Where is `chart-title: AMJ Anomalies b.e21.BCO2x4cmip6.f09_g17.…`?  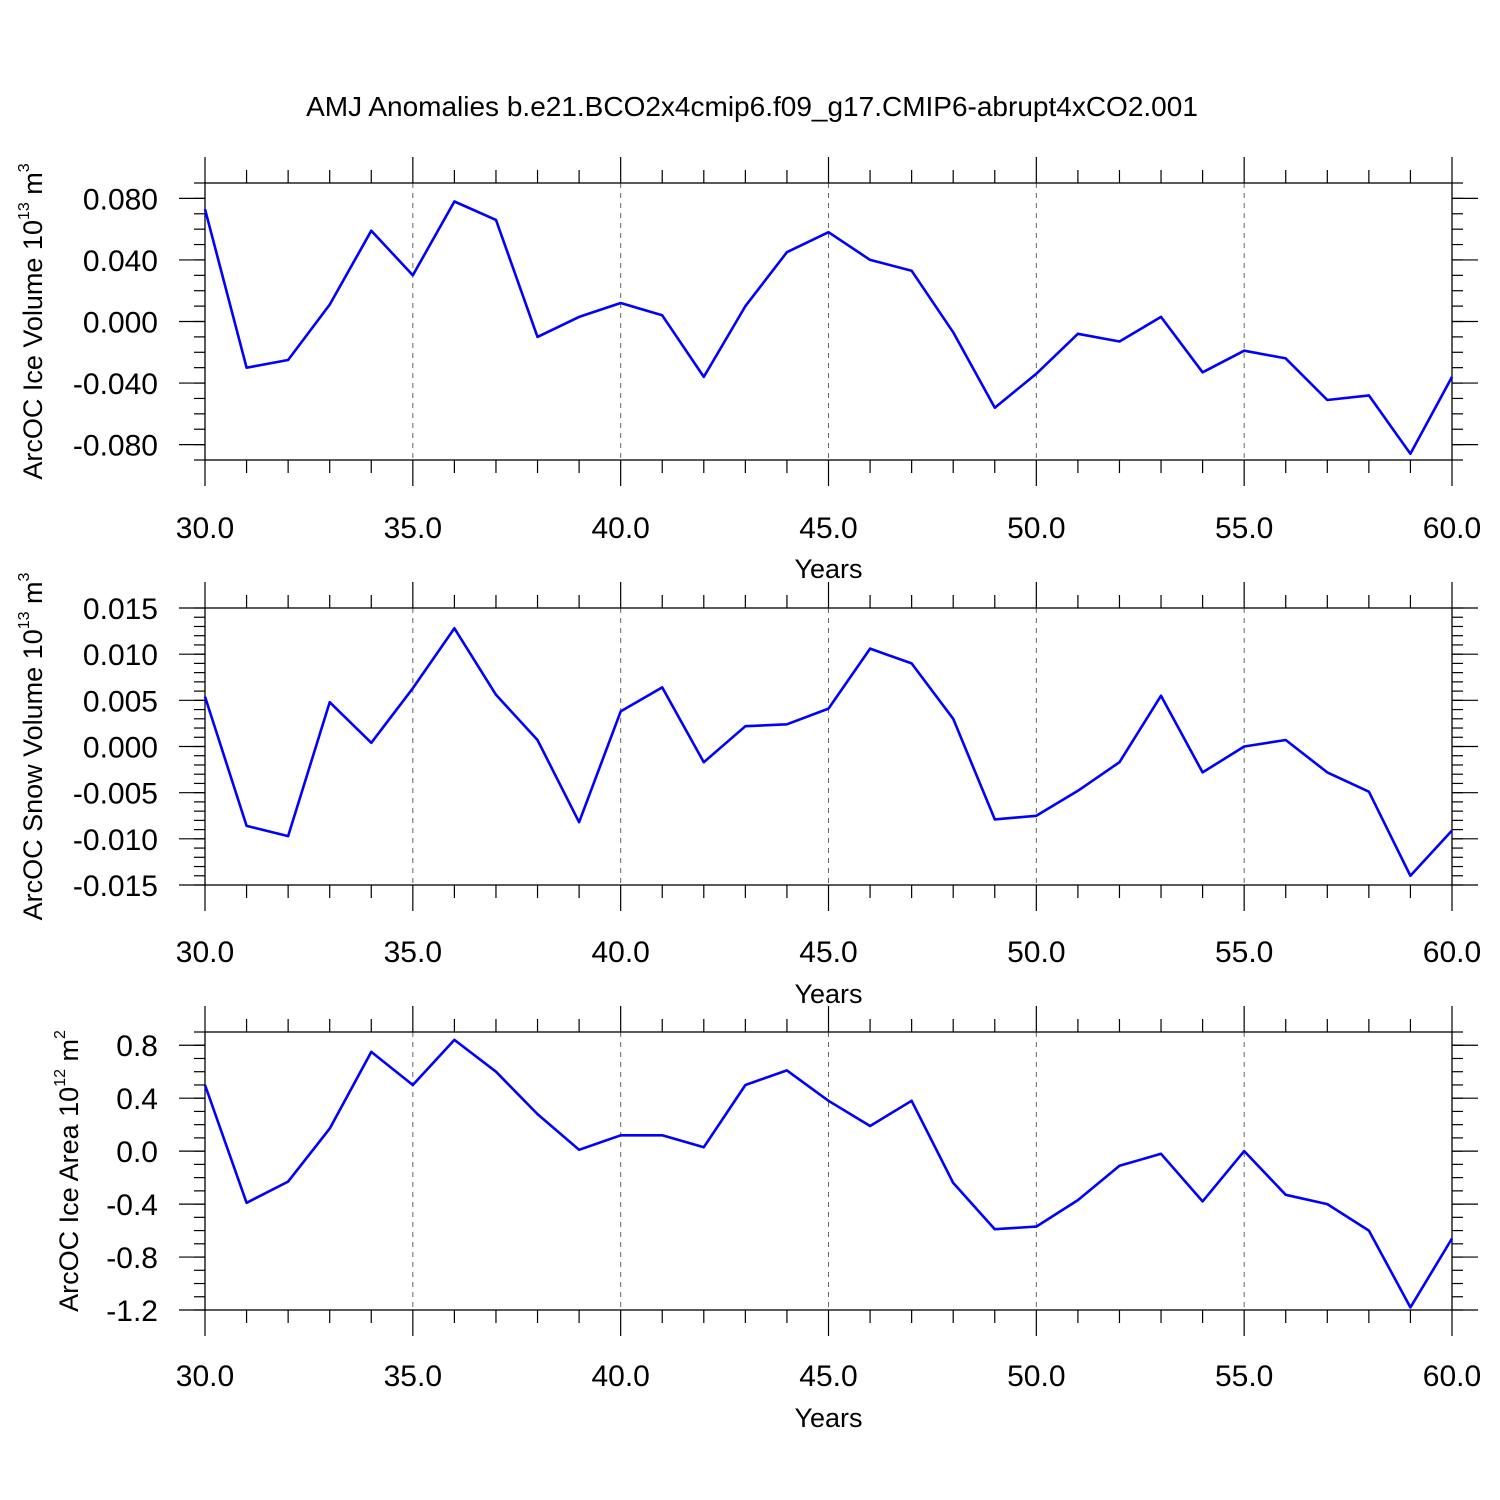
chart-title: AMJ Anomalies b.e21.BCO2x4cmip6.f09_g17.… is located at coordinates (752, 106).